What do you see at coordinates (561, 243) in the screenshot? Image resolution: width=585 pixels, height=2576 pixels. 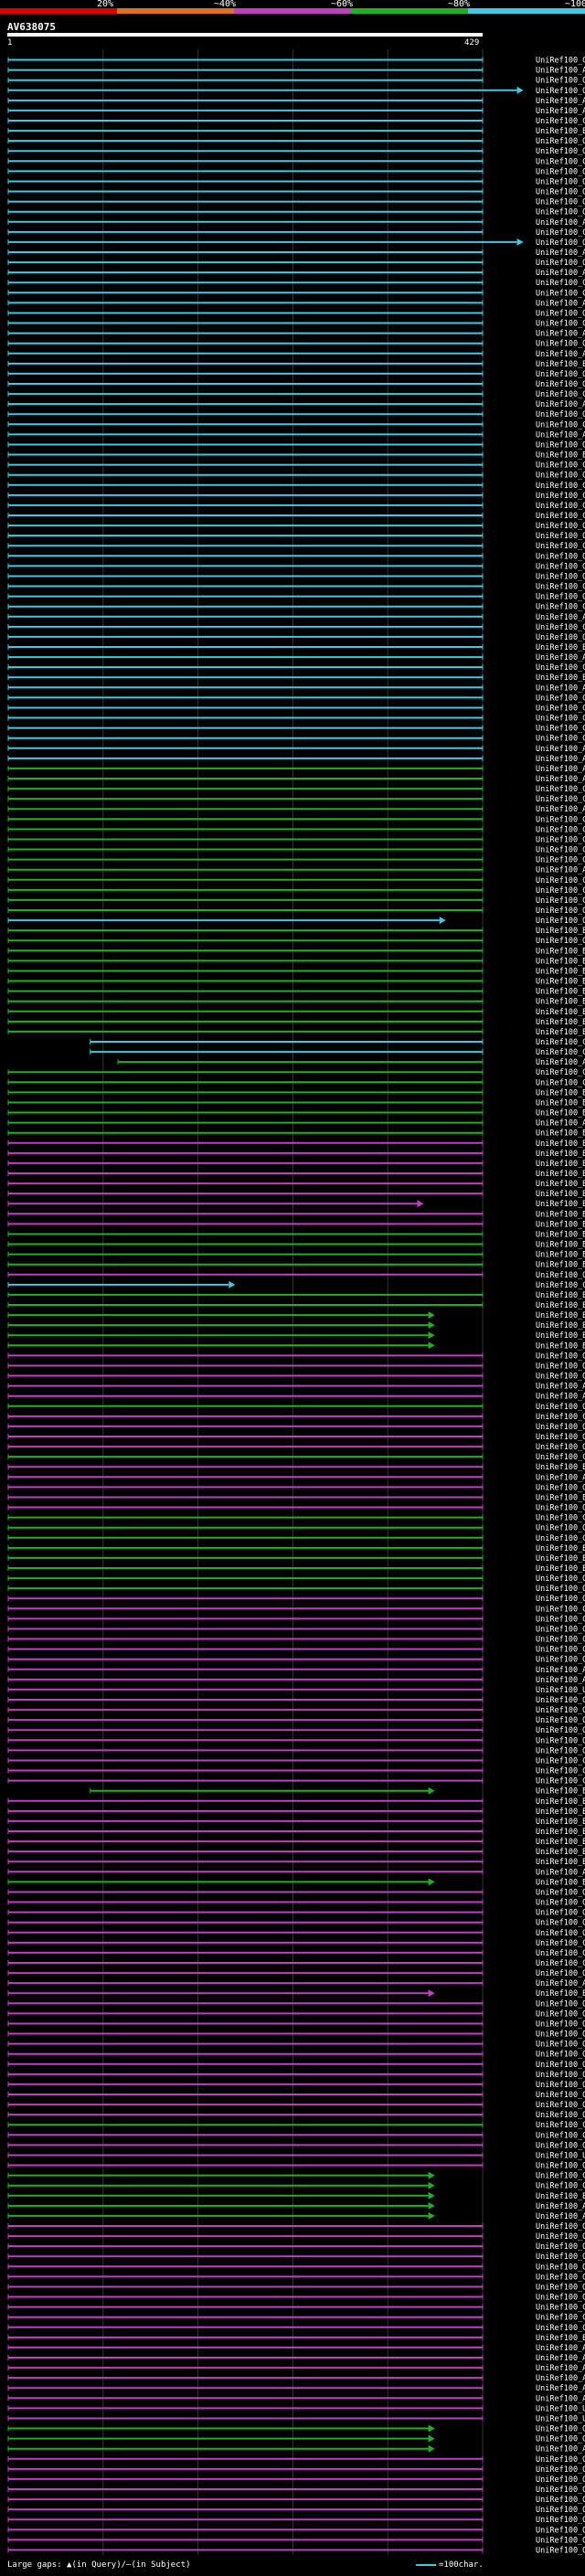 I see `hit-label: UniRef100_Q2VB10` at bounding box center [561, 243].